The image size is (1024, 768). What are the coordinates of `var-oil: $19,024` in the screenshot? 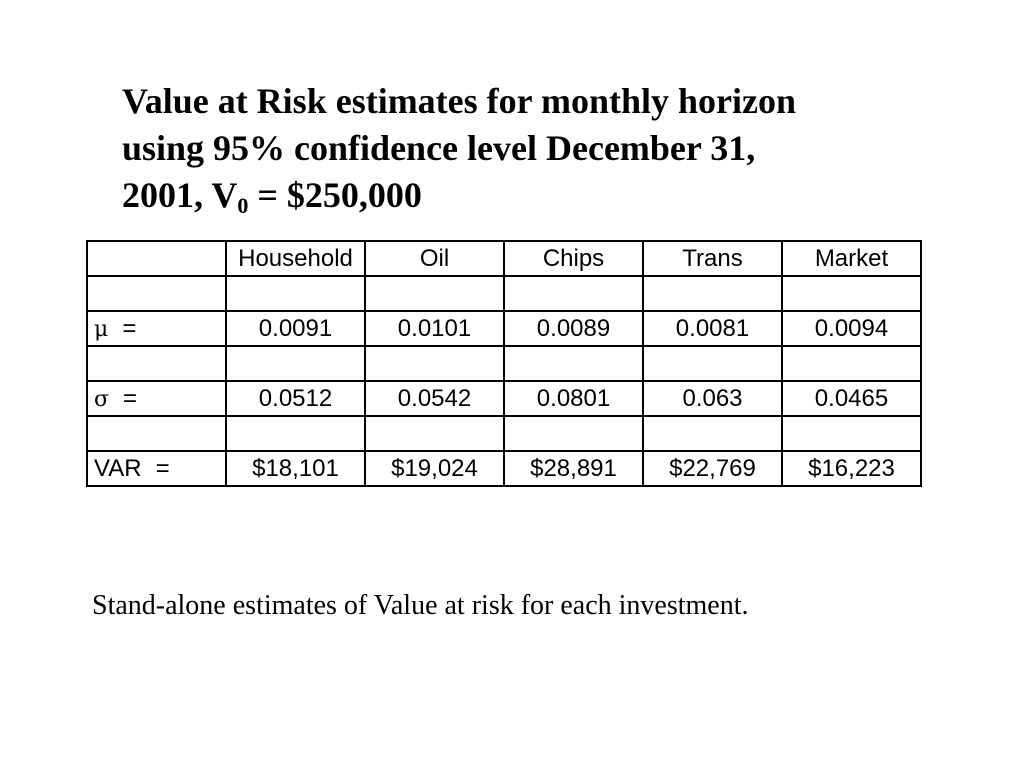 It's located at (434, 468).